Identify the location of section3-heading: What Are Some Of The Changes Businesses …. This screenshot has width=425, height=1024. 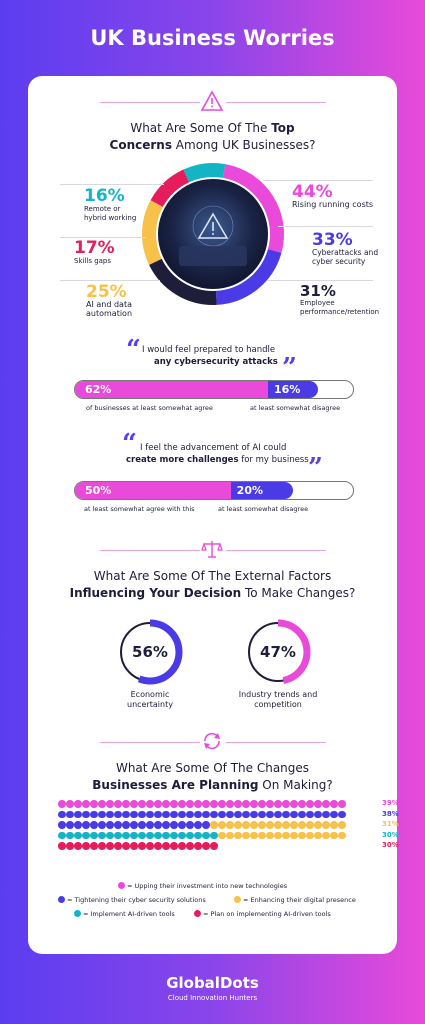
(212, 776).